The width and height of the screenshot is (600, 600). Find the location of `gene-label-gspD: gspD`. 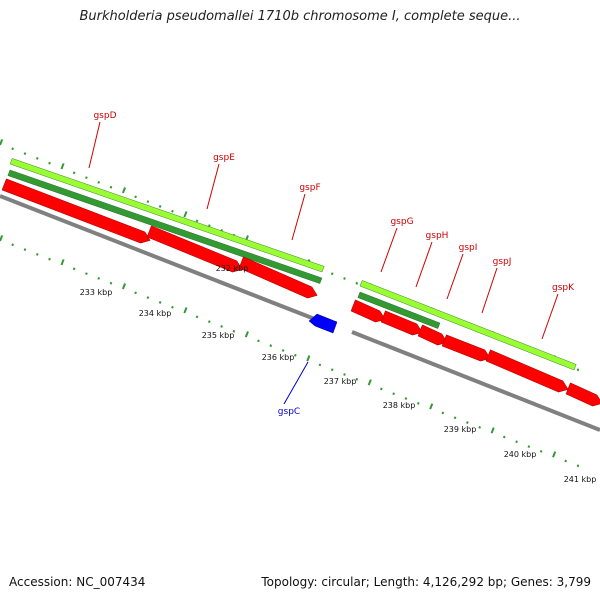

gene-label-gspD: gspD is located at coordinates (104, 116).